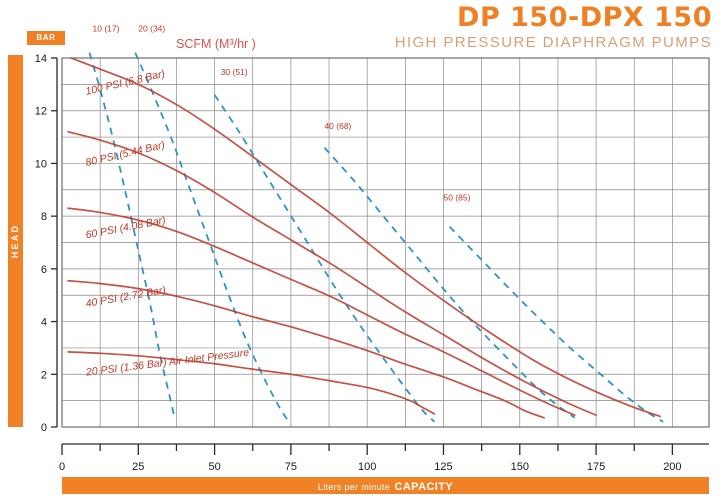 This screenshot has width=726, height=500. What do you see at coordinates (354, 487) in the screenshot?
I see `capacity-axis-label-small: Liters per minute` at bounding box center [354, 487].